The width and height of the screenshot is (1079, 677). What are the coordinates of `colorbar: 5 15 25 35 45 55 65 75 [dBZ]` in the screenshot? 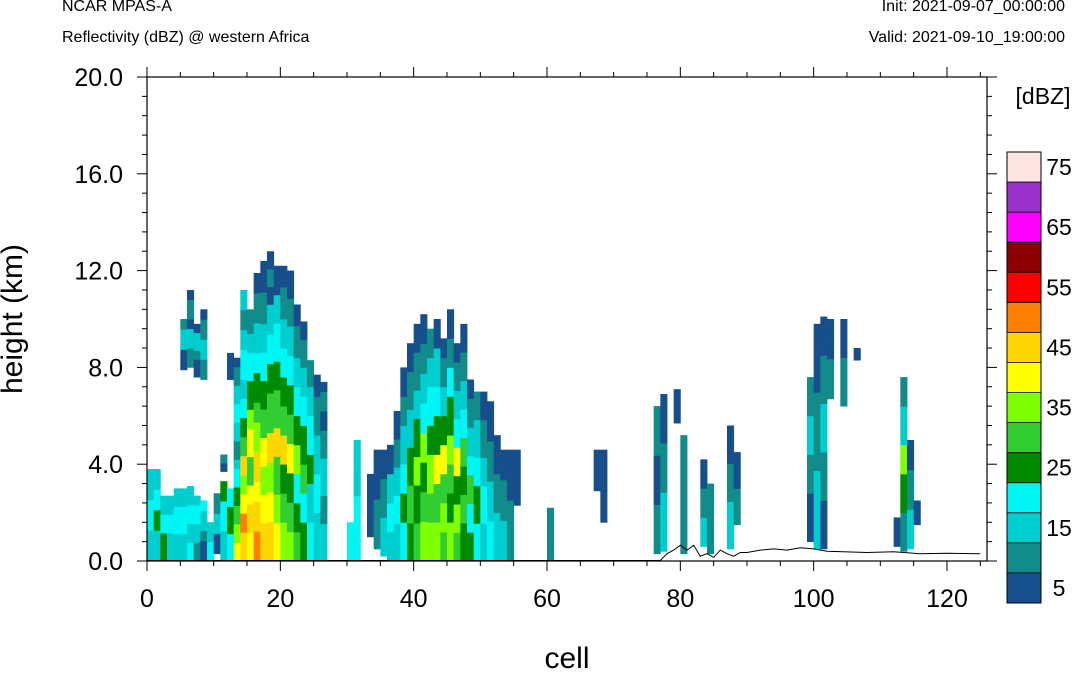 It's located at (1039, 343).